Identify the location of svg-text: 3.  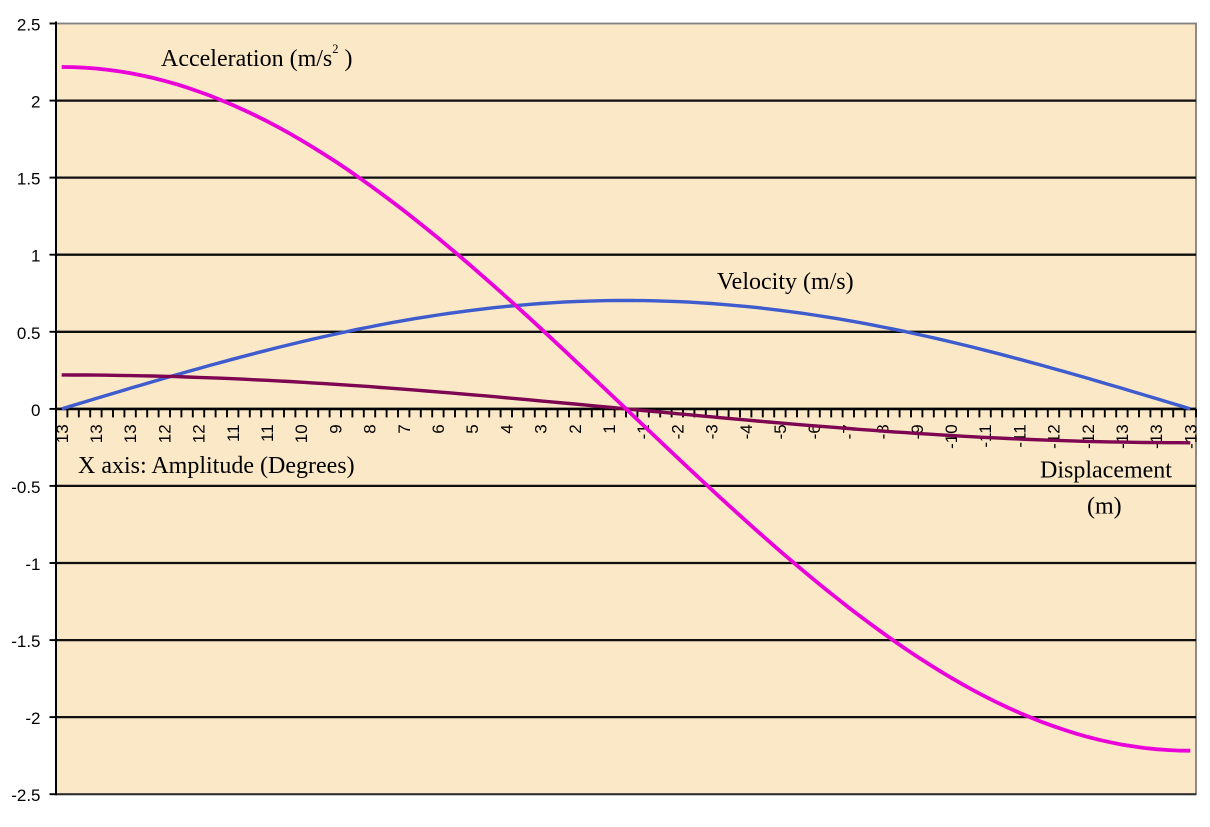
(541, 428).